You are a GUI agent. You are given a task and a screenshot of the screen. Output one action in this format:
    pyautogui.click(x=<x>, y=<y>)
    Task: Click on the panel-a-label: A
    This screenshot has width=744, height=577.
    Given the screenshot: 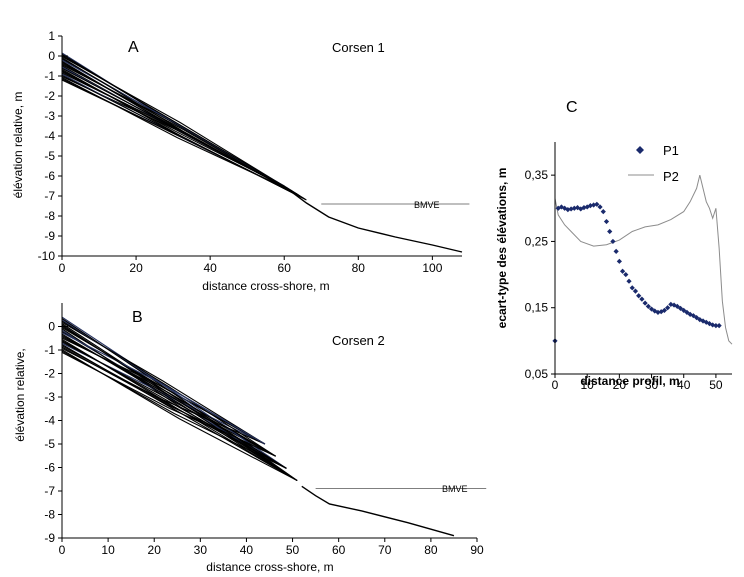 What is the action you would take?
    pyautogui.click(x=133, y=47)
    